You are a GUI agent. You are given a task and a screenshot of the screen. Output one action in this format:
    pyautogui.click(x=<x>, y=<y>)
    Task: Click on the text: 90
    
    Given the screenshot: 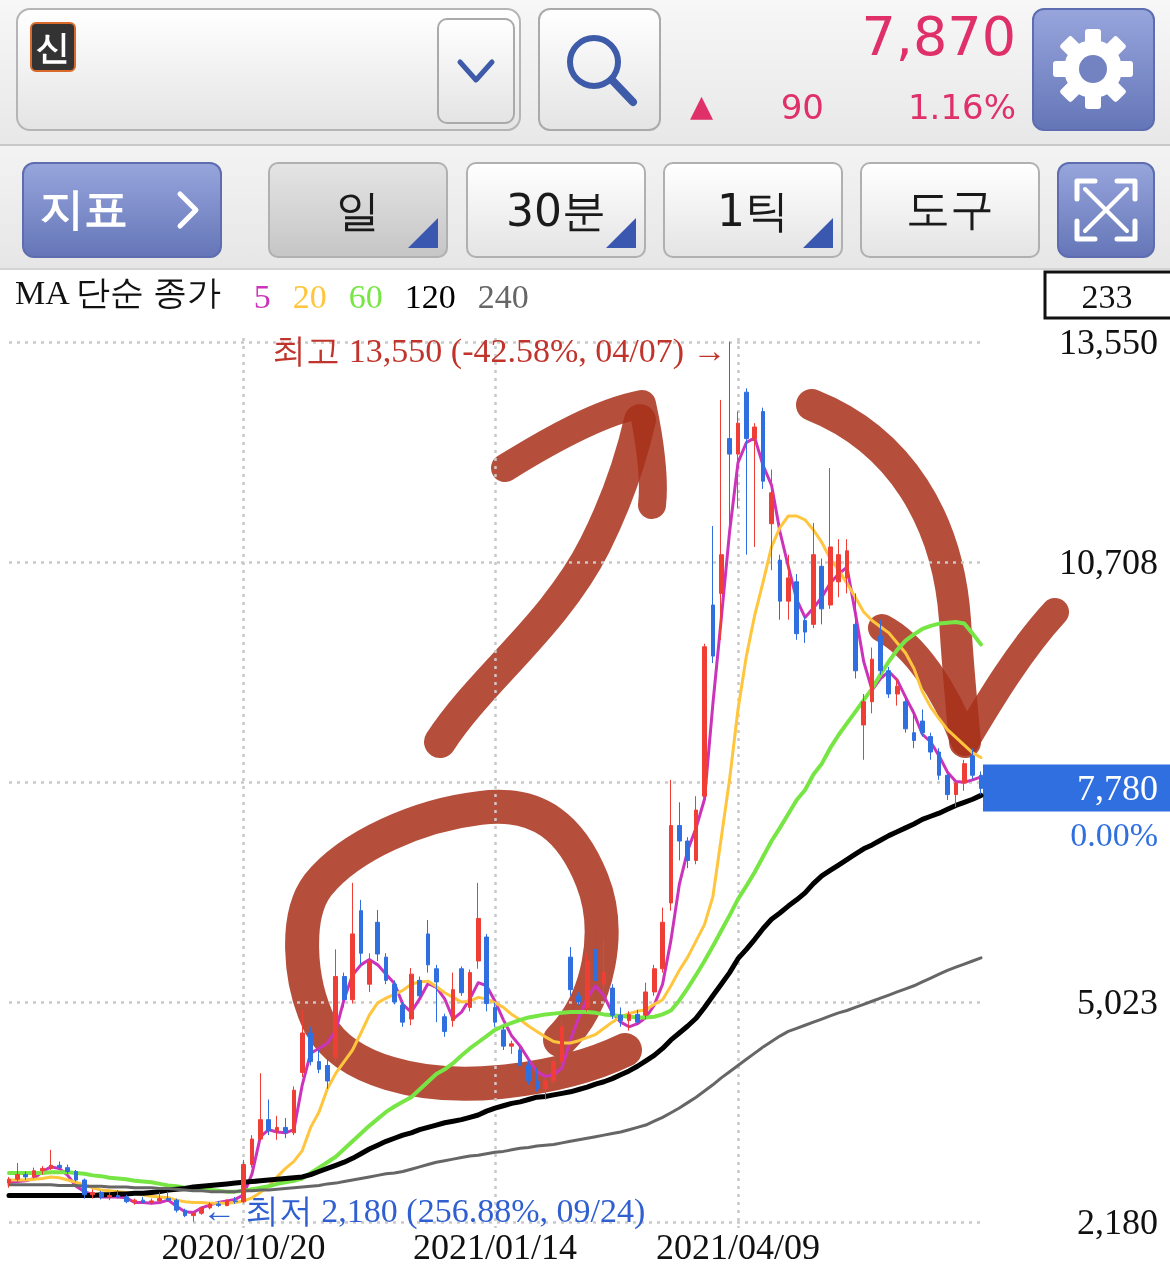 What is the action you would take?
    pyautogui.click(x=802, y=107)
    